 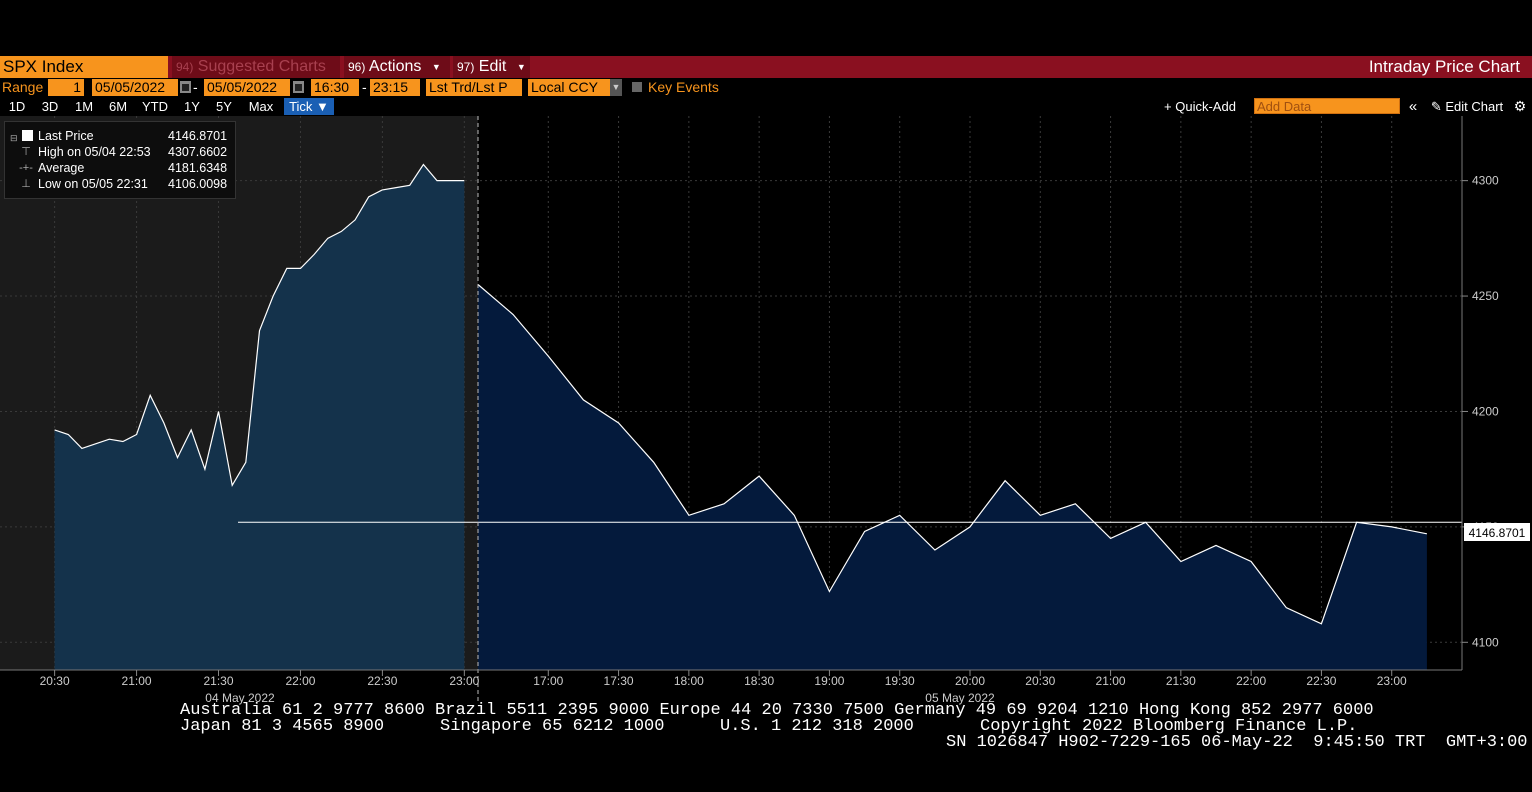 I want to click on price-line-day1, so click(x=259, y=325).